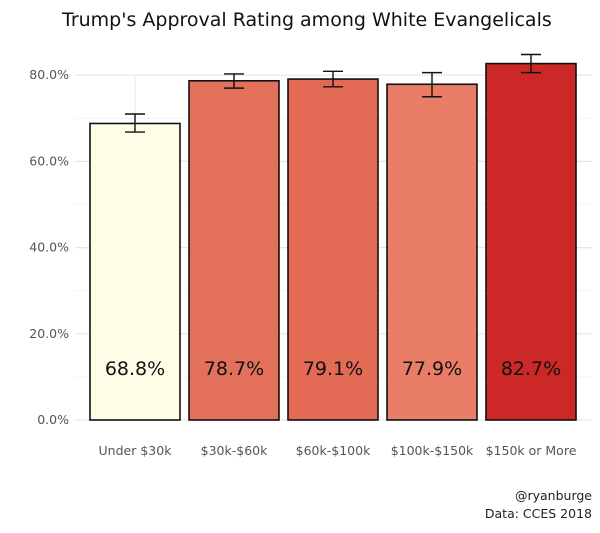 Image resolution: width=600 pixels, height=533 pixels. I want to click on caption-author: @ryanburge, so click(553, 495).